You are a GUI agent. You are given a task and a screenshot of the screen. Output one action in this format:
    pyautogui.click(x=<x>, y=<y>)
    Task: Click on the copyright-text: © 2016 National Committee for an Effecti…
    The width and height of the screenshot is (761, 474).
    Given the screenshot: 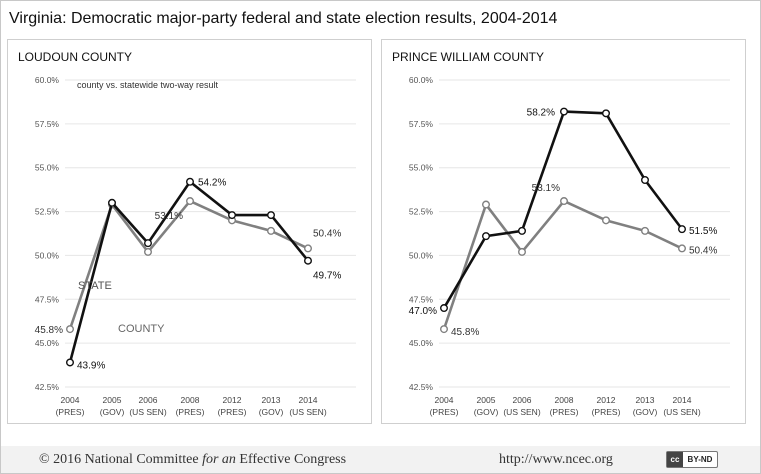 What is the action you would take?
    pyautogui.click(x=192, y=460)
    